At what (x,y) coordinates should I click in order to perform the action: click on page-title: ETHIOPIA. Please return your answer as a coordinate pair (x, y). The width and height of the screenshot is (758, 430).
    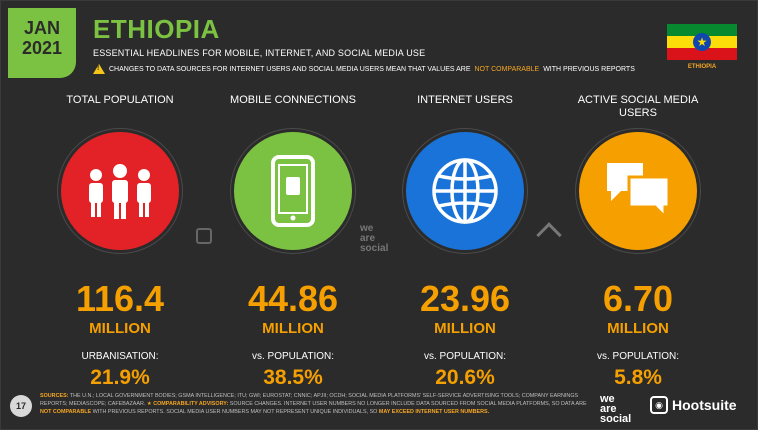
    Looking at the image, I should click on (156, 29).